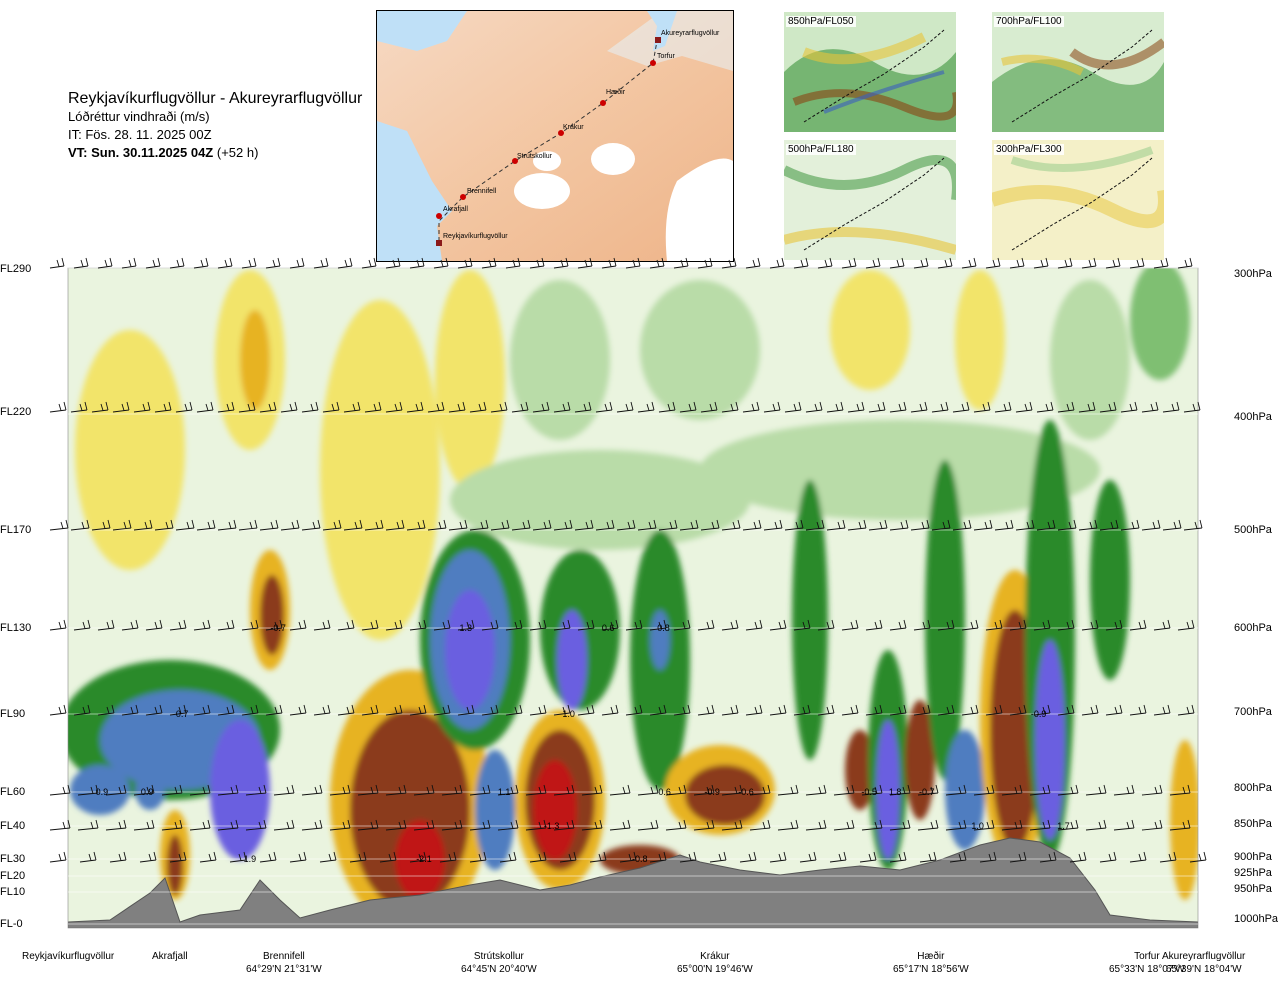 The image size is (1280, 981). I want to click on pressure-label-400: 400hPa, so click(1253, 417).